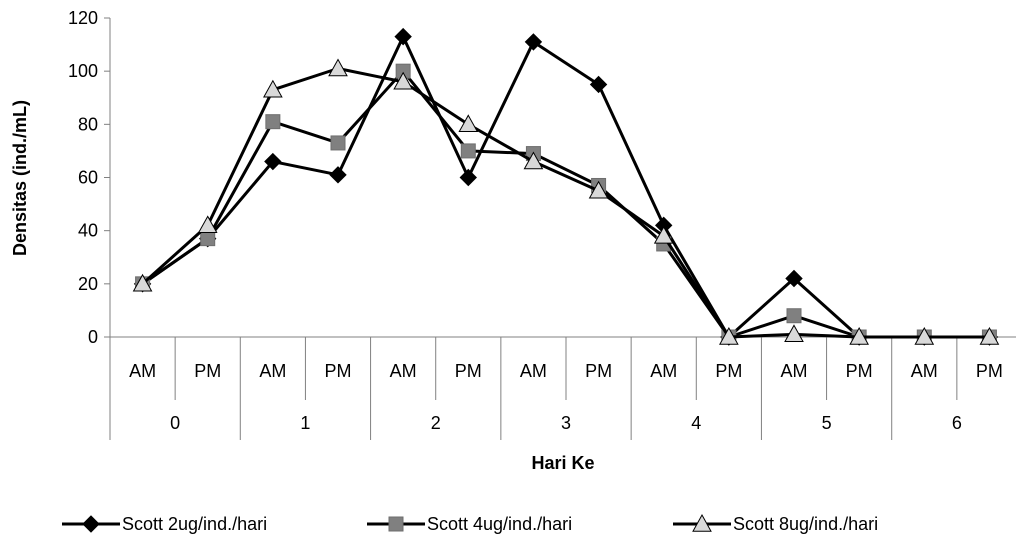 This screenshot has width=1016, height=544. I want to click on x-group-label: 3, so click(566, 423).